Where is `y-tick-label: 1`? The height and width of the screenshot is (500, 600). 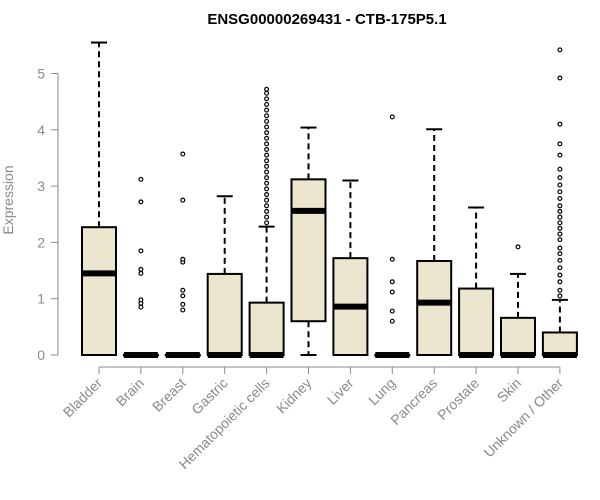 y-tick-label: 1 is located at coordinates (41, 299).